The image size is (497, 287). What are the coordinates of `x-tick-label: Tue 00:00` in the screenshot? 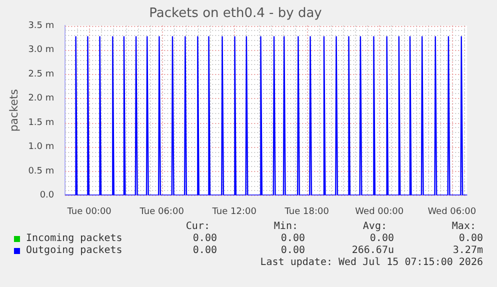 It's located at (89, 211).